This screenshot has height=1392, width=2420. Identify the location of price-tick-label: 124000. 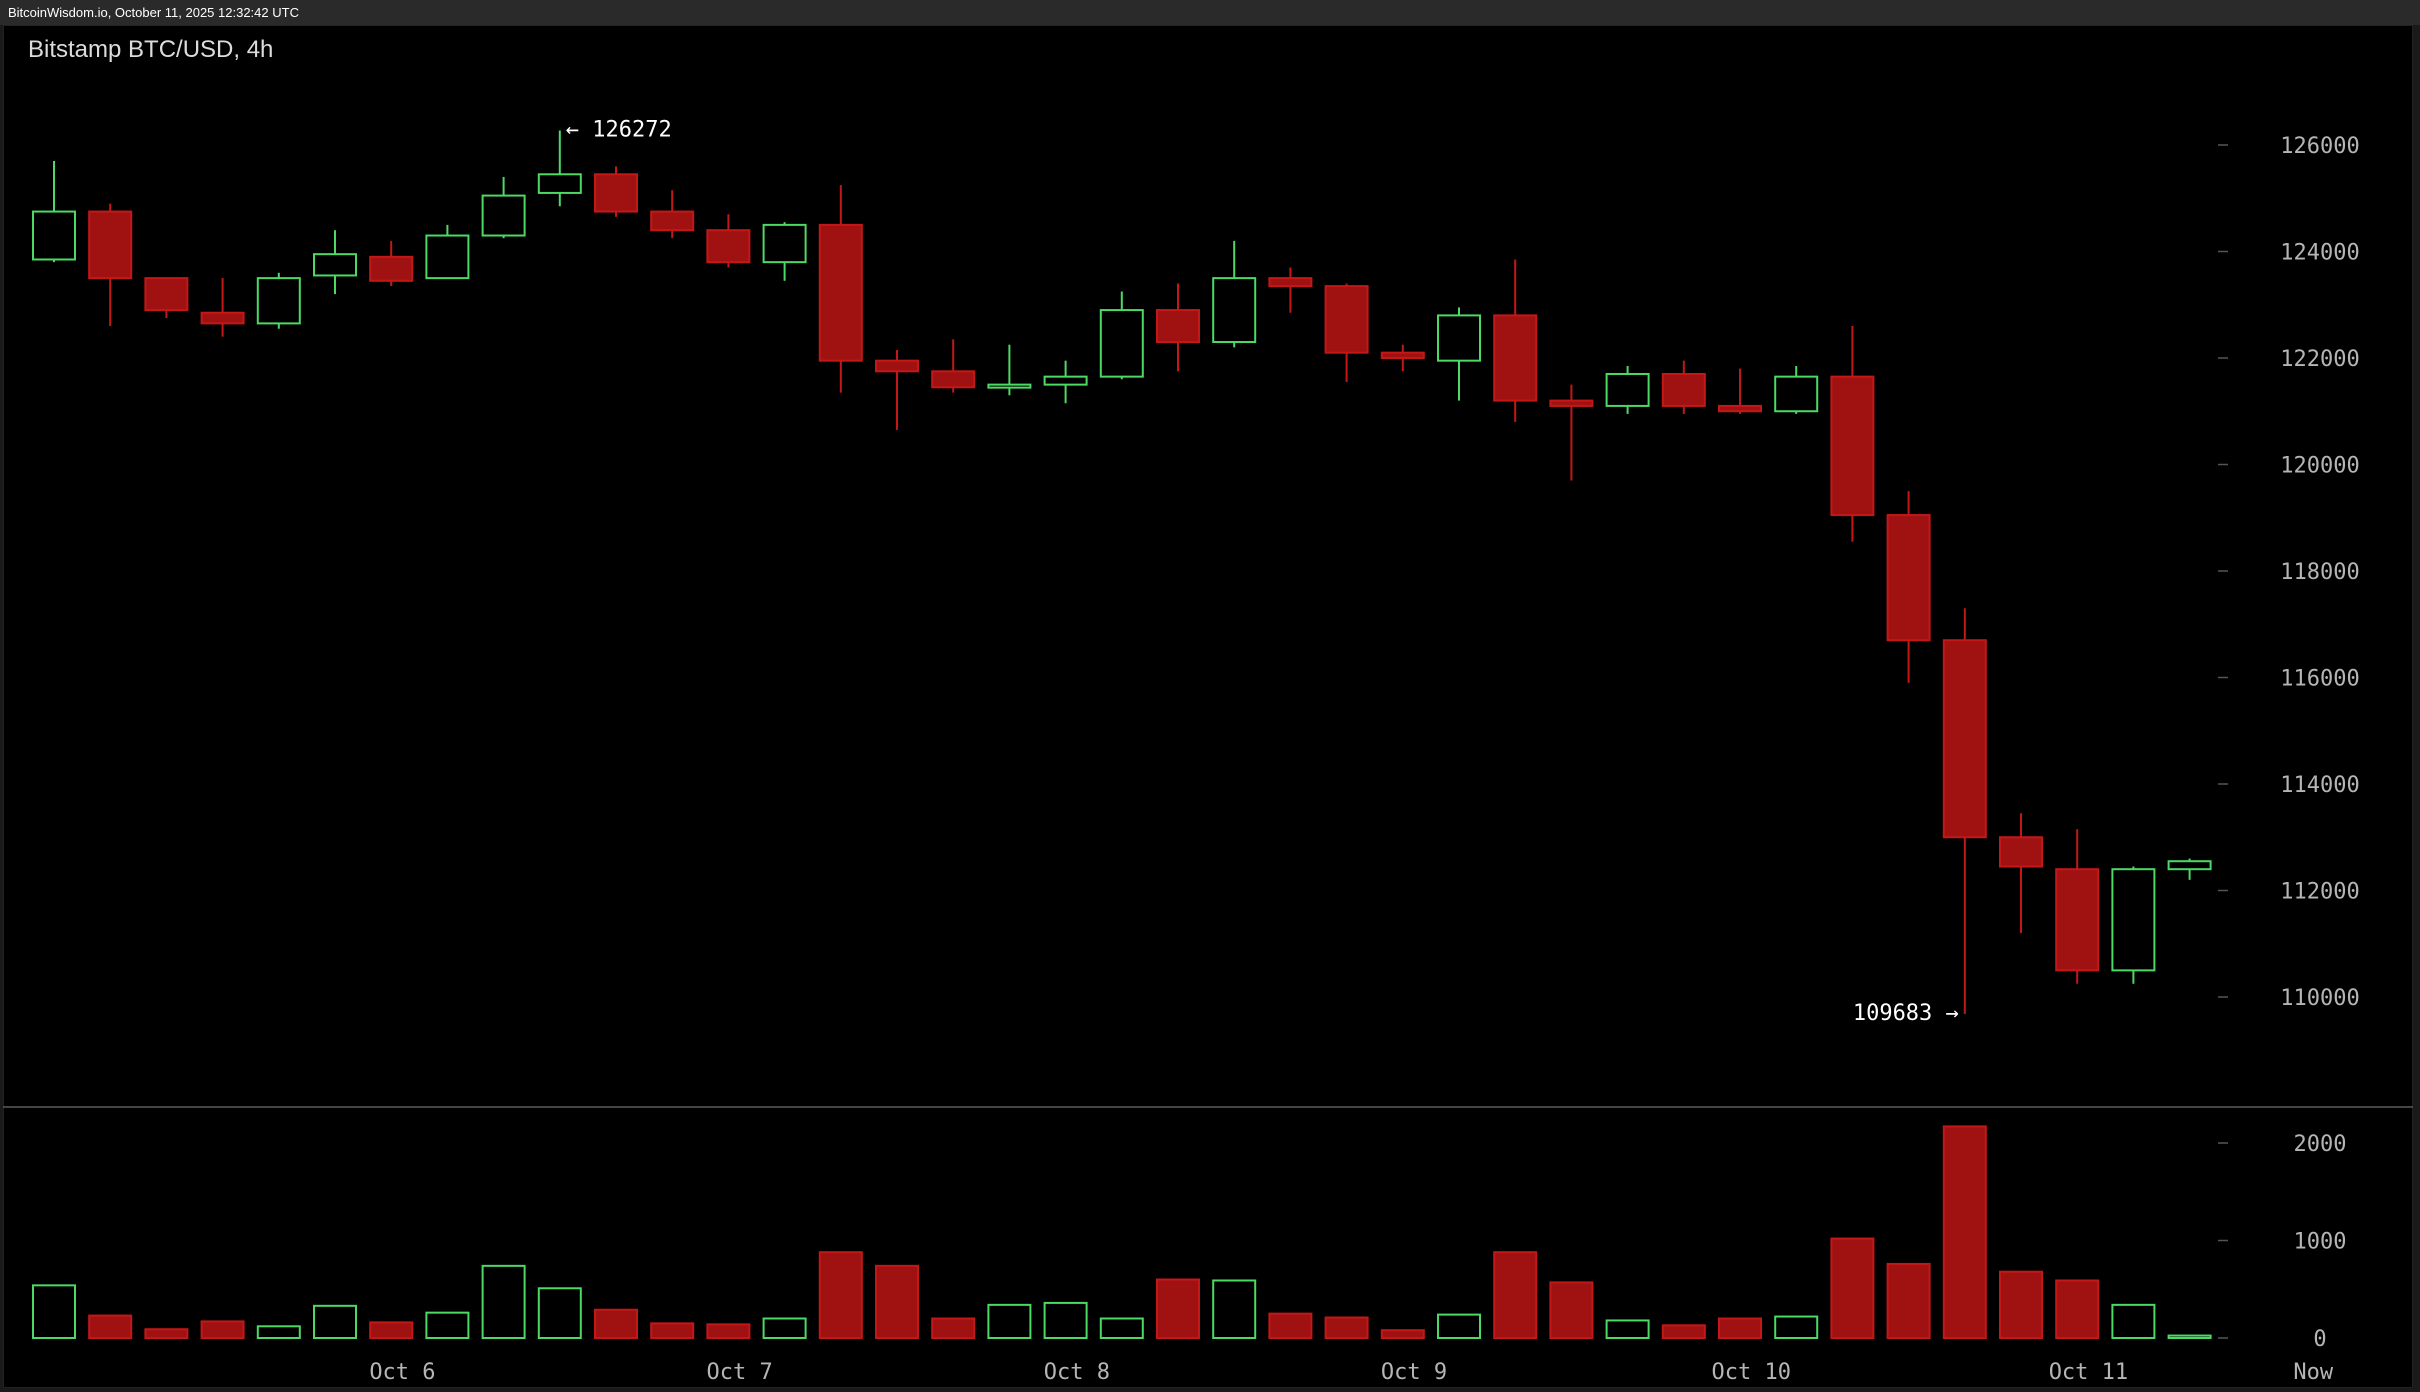
(2319, 253).